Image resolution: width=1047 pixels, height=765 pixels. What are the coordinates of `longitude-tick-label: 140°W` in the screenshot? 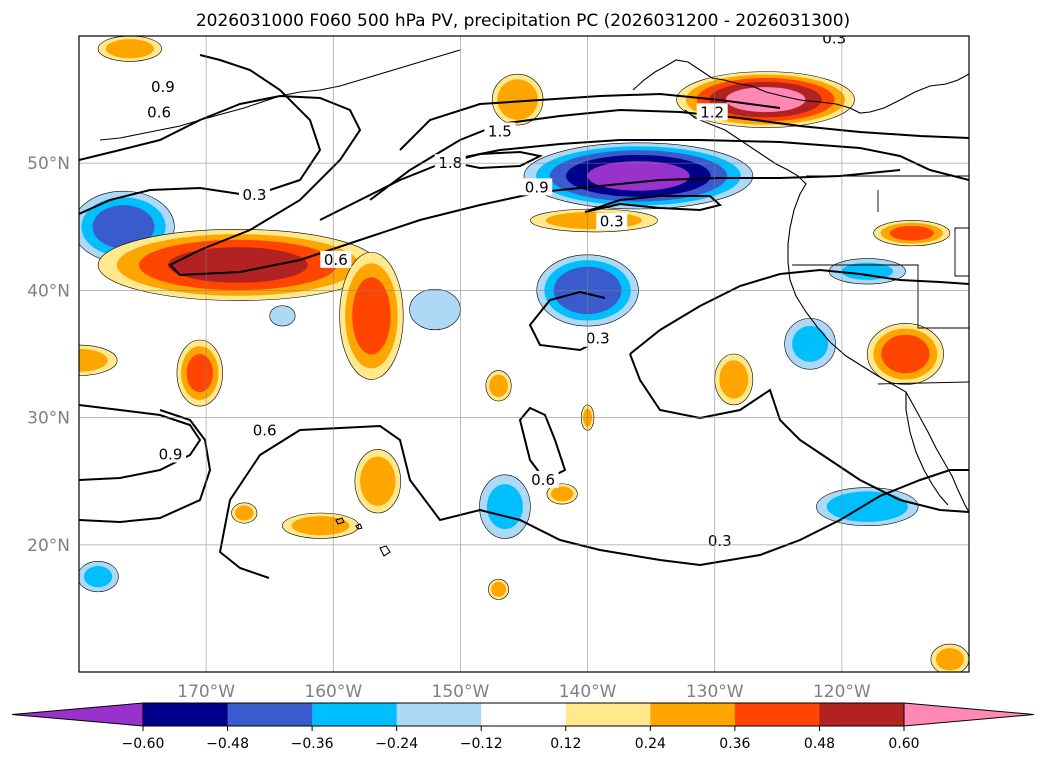 It's located at (588, 692).